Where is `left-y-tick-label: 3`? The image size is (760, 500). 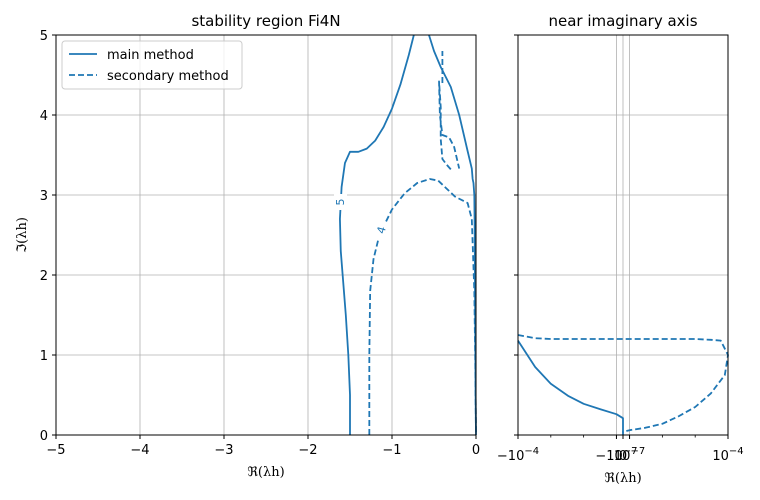 left-y-tick-label: 3 is located at coordinates (44, 196).